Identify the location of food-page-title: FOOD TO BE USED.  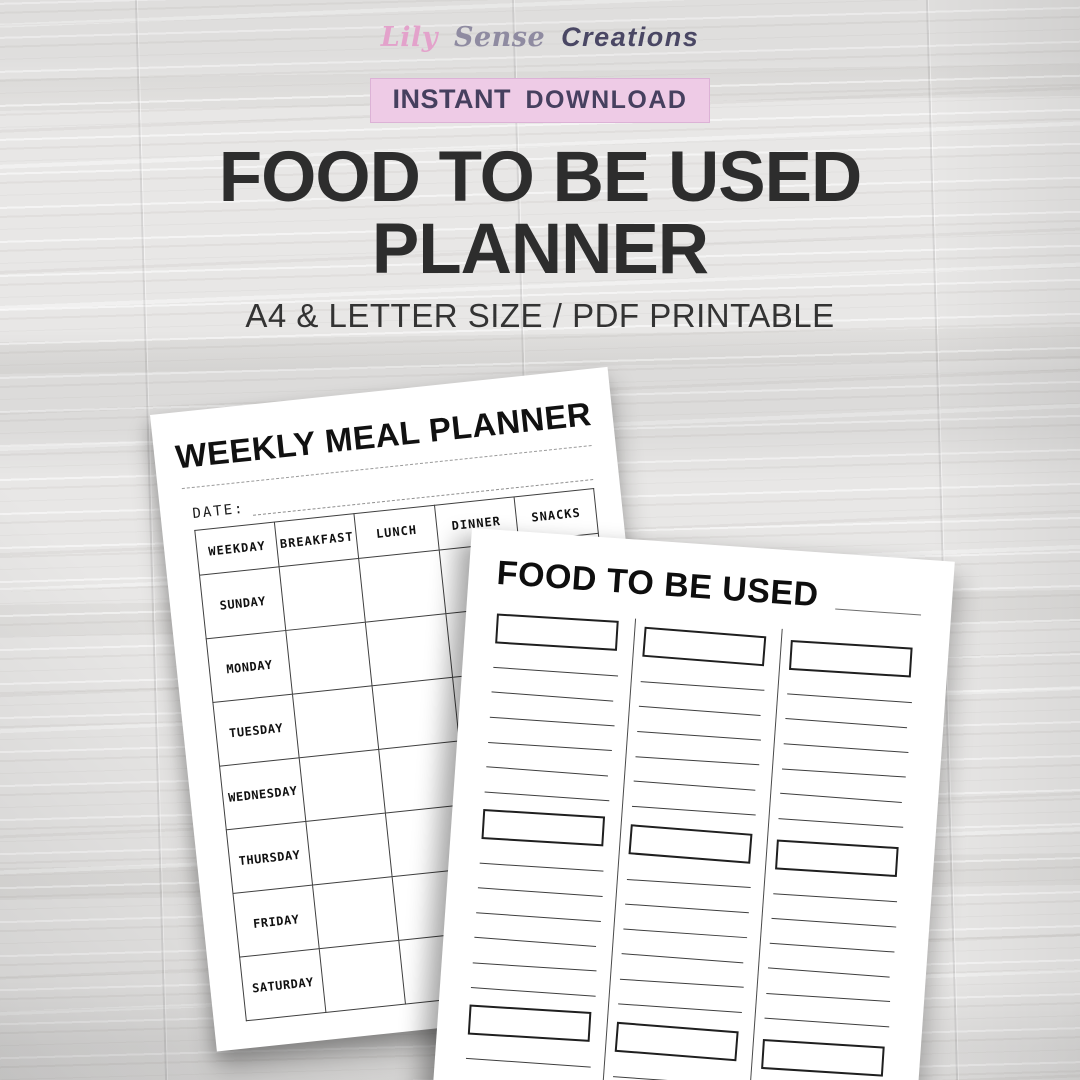
(657, 584).